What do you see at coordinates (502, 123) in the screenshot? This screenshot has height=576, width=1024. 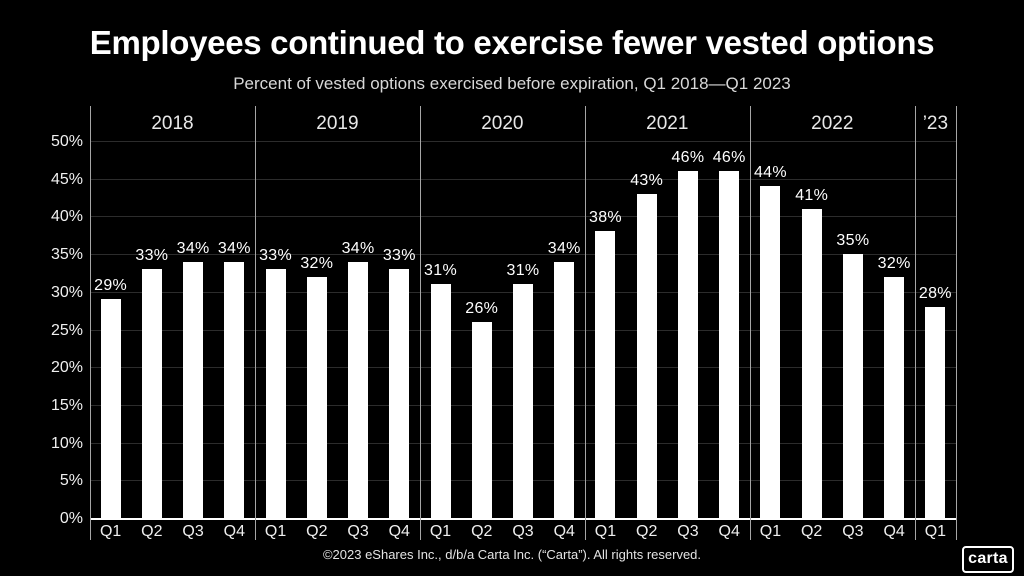 I see `year-label: 2020` at bounding box center [502, 123].